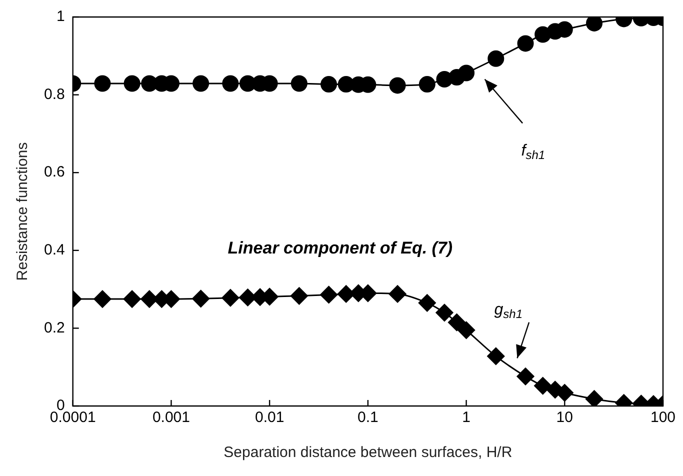  I want to click on x-tick-label: 0.0001, so click(73, 417).